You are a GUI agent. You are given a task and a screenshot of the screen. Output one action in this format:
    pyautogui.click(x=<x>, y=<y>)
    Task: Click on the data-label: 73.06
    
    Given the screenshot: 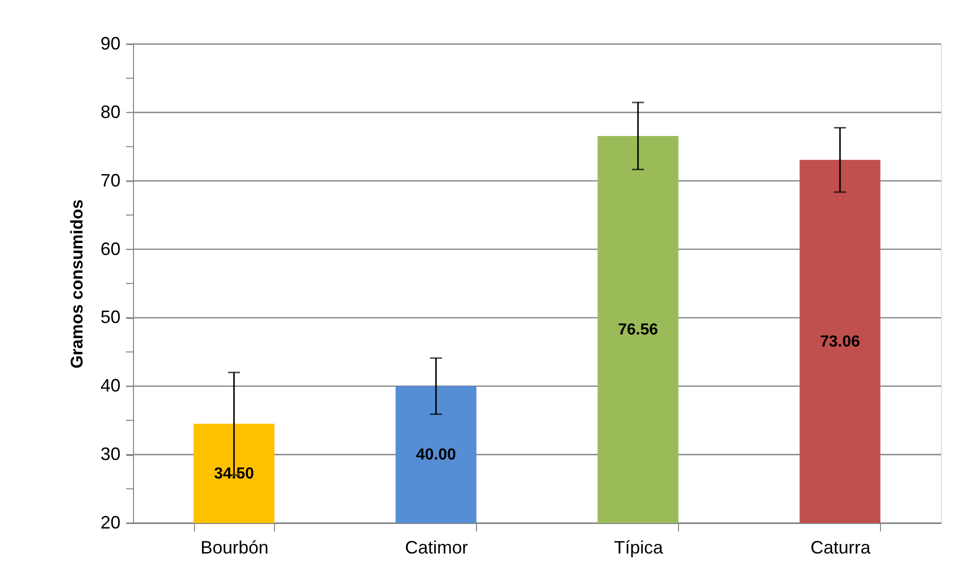 What is the action you would take?
    pyautogui.click(x=840, y=341)
    